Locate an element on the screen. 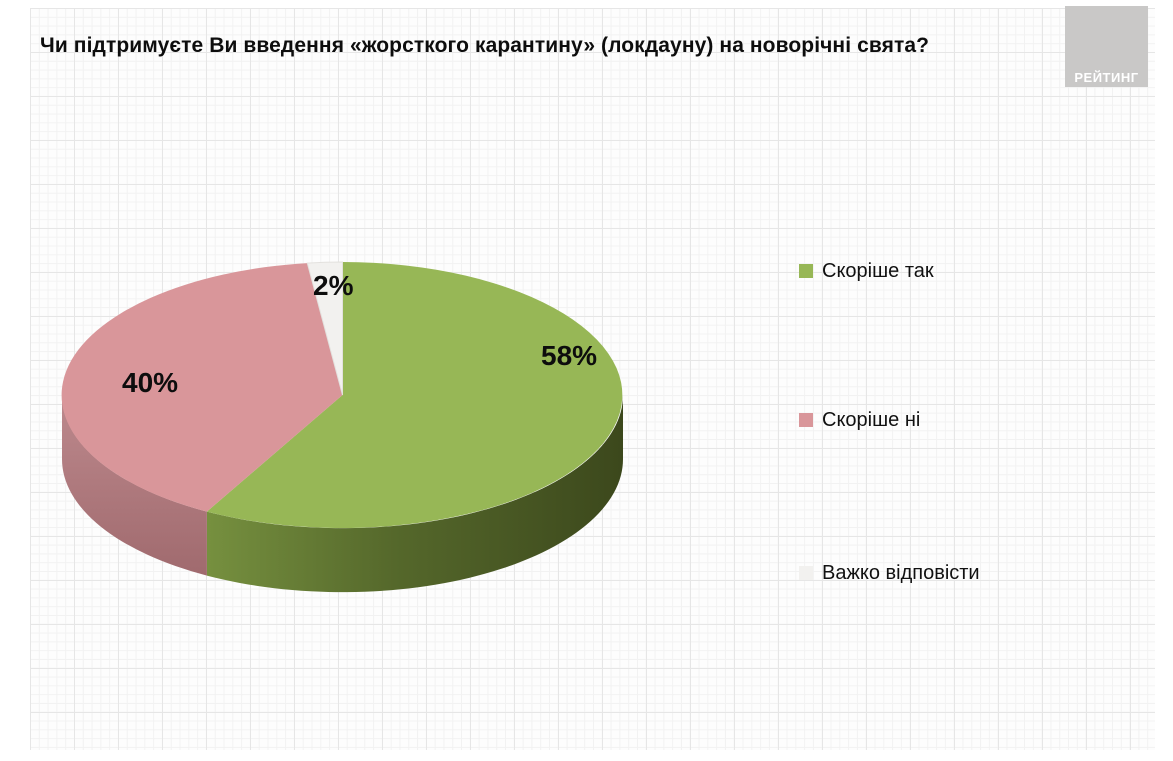  pie-slice-pink is located at coordinates (202, 387).